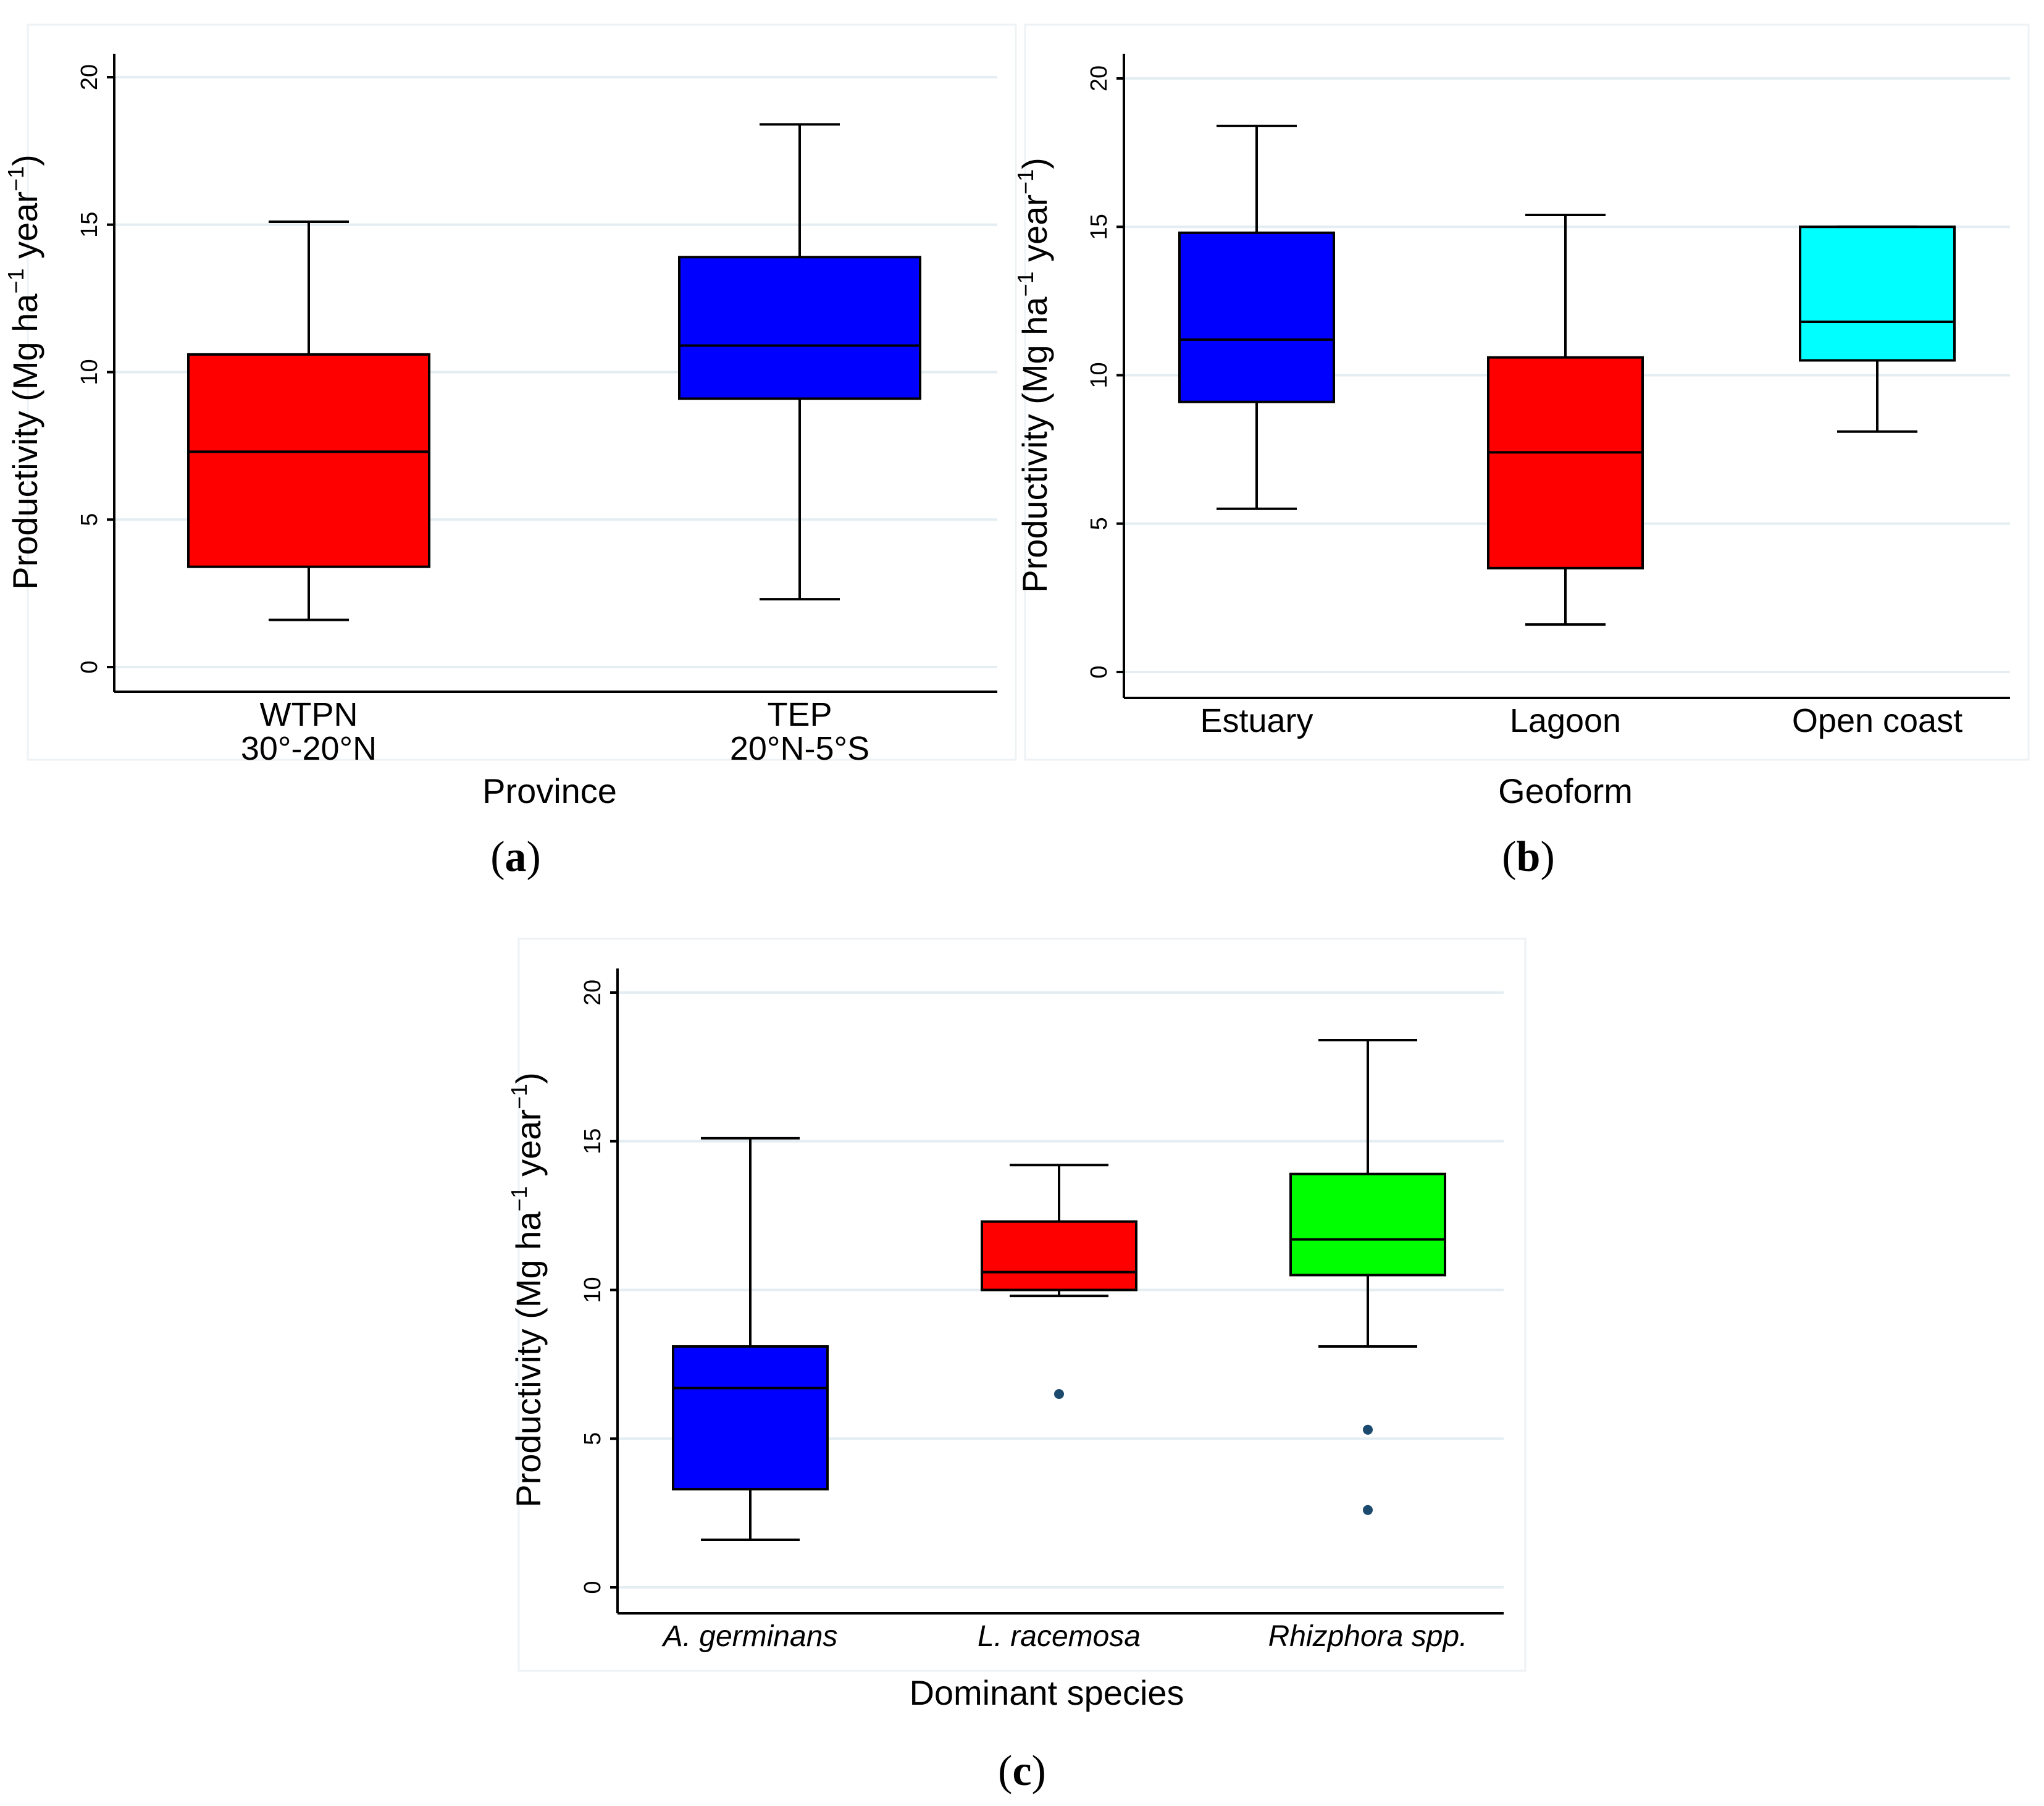 The height and width of the screenshot is (1806, 2044). Describe the element at coordinates (799, 748) in the screenshot. I see `category-sublabel: 20°N-5°S` at that location.